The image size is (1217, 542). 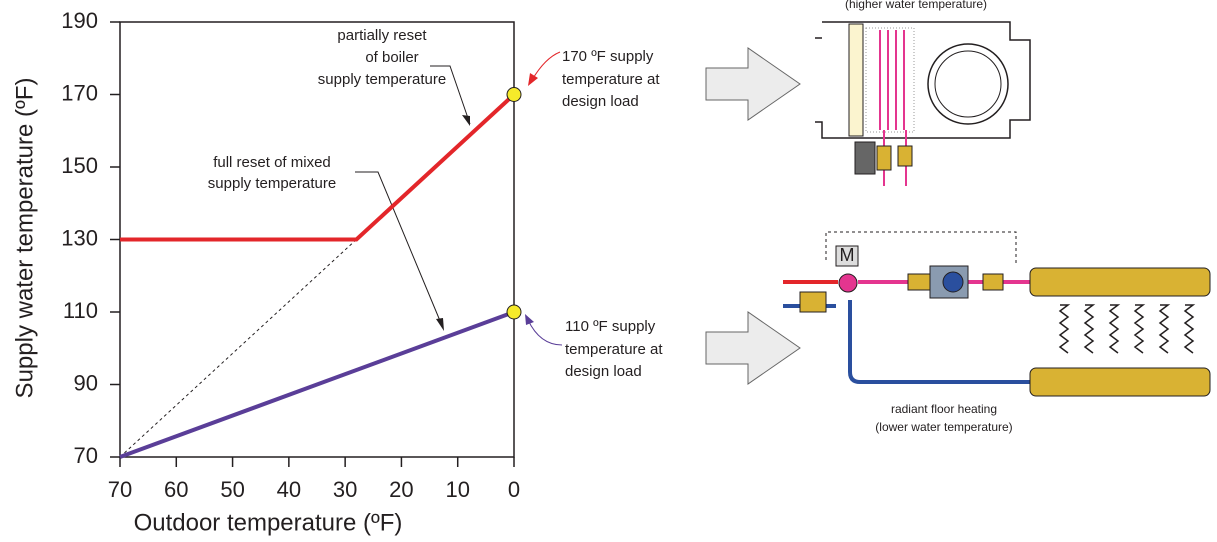 What do you see at coordinates (176, 489) in the screenshot?
I see `x-tick-label: 60` at bounding box center [176, 489].